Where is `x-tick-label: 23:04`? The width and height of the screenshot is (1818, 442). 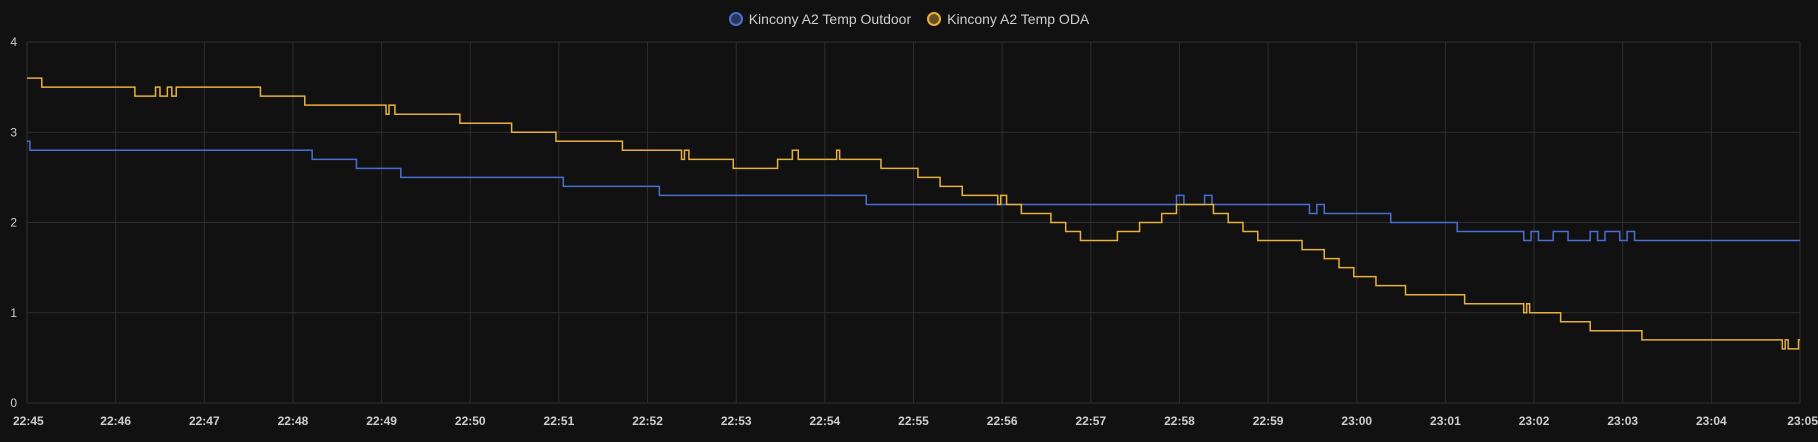
x-tick-label: 23:04 is located at coordinates (1711, 421).